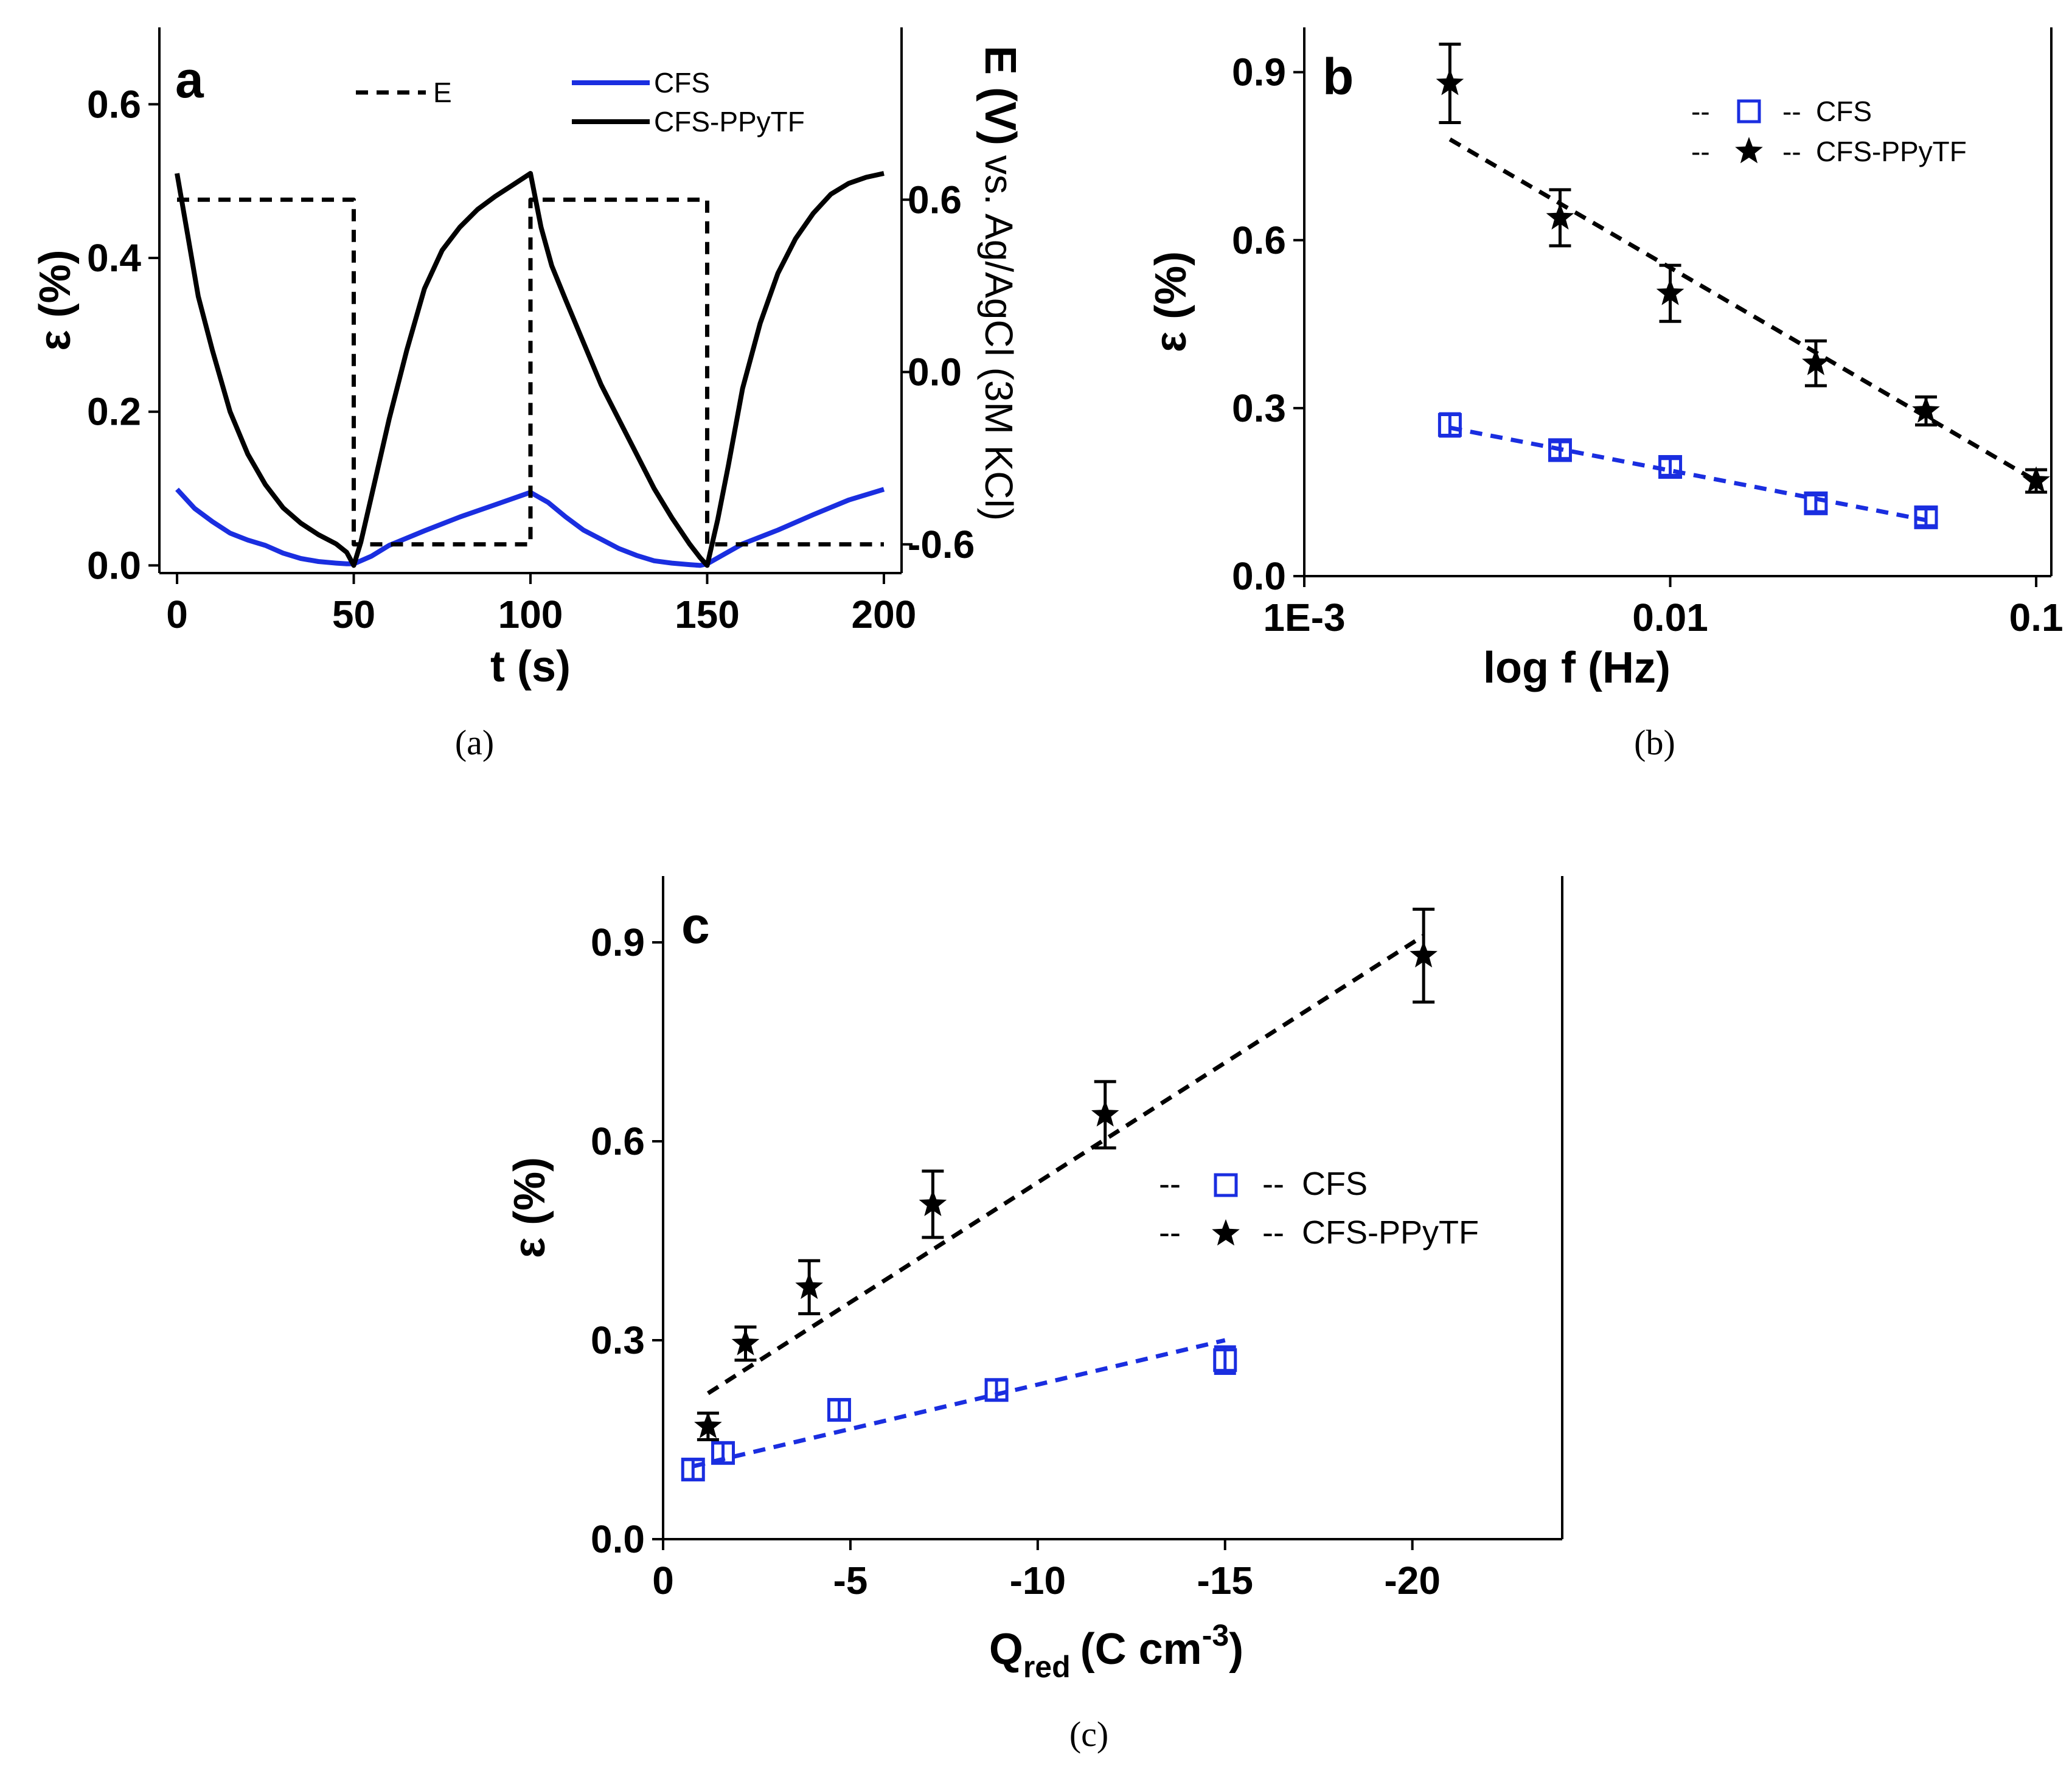 This screenshot has height=1774, width=2072. I want to click on x-axis-label-sup: -3, so click(1215, 1635).